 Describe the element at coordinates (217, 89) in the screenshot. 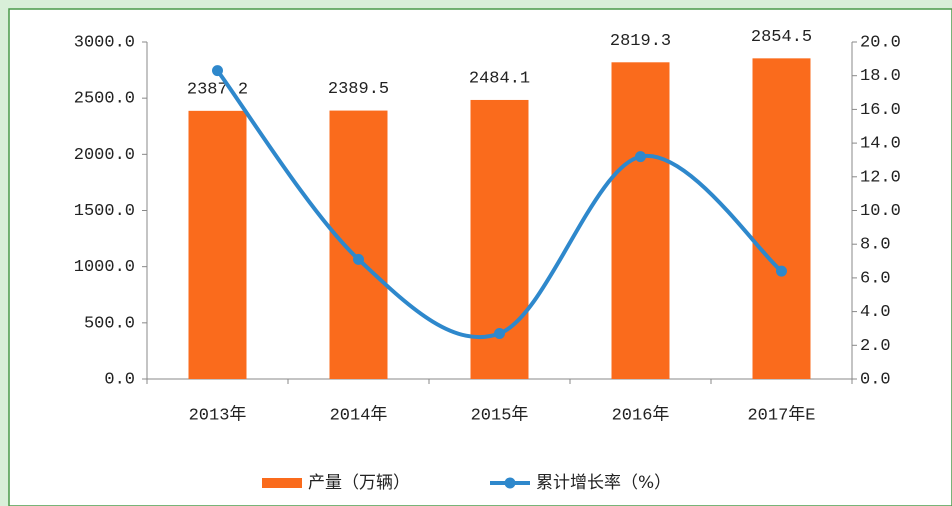

I see `bar-value-label: 2387.2` at that location.